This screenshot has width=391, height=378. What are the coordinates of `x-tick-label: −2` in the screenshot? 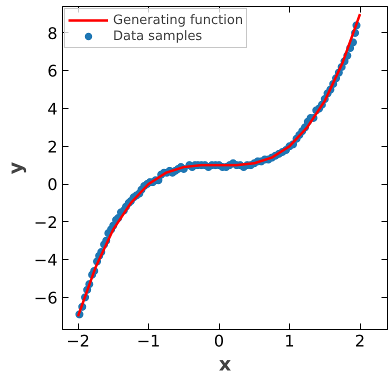 It's located at (78, 341).